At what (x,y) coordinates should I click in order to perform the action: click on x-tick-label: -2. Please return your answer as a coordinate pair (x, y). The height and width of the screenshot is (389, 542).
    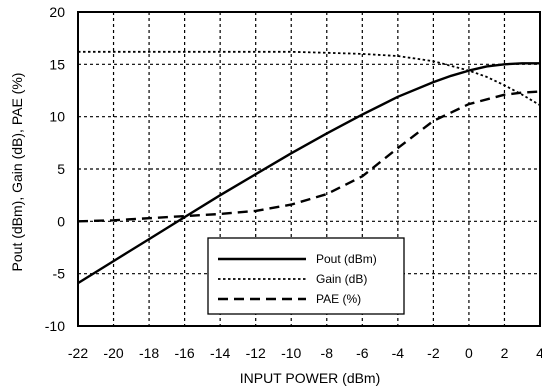
    Looking at the image, I should click on (433, 353).